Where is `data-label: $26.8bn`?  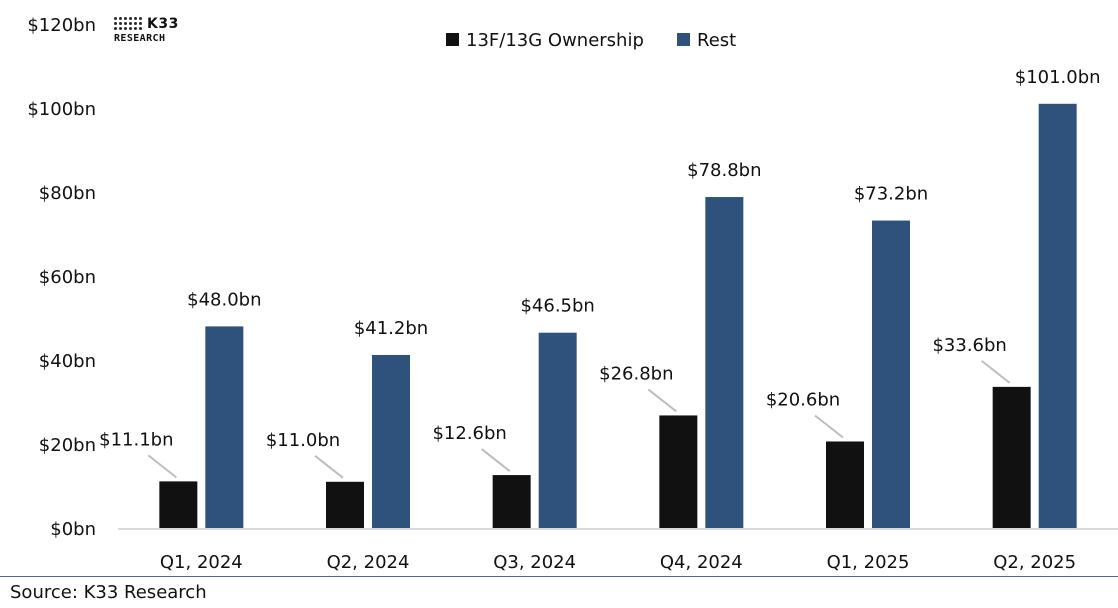
data-label: $26.8bn is located at coordinates (636, 373).